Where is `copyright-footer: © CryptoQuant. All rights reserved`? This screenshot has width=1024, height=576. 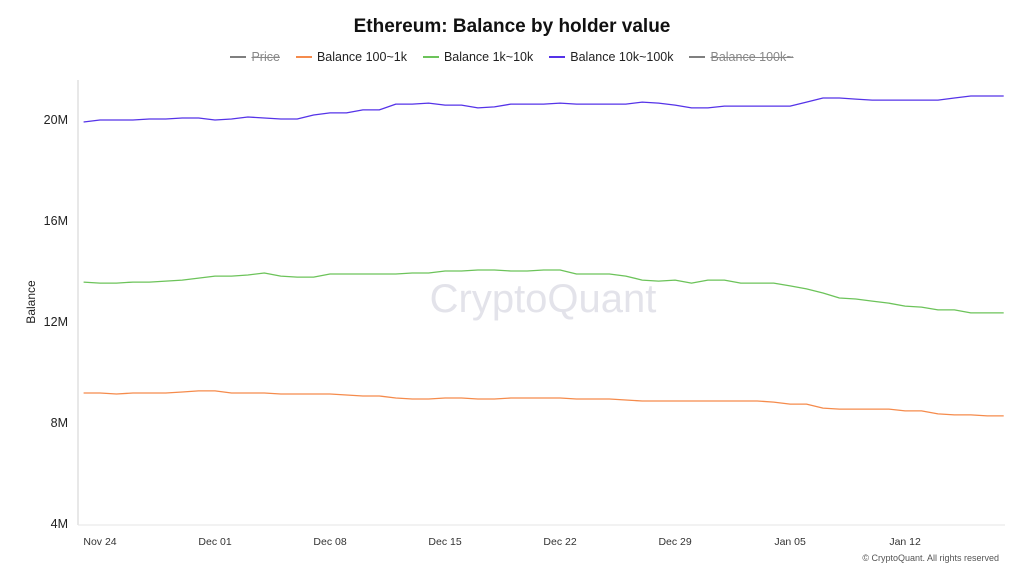 copyright-footer: © CryptoQuant. All rights reserved is located at coordinates (930, 558).